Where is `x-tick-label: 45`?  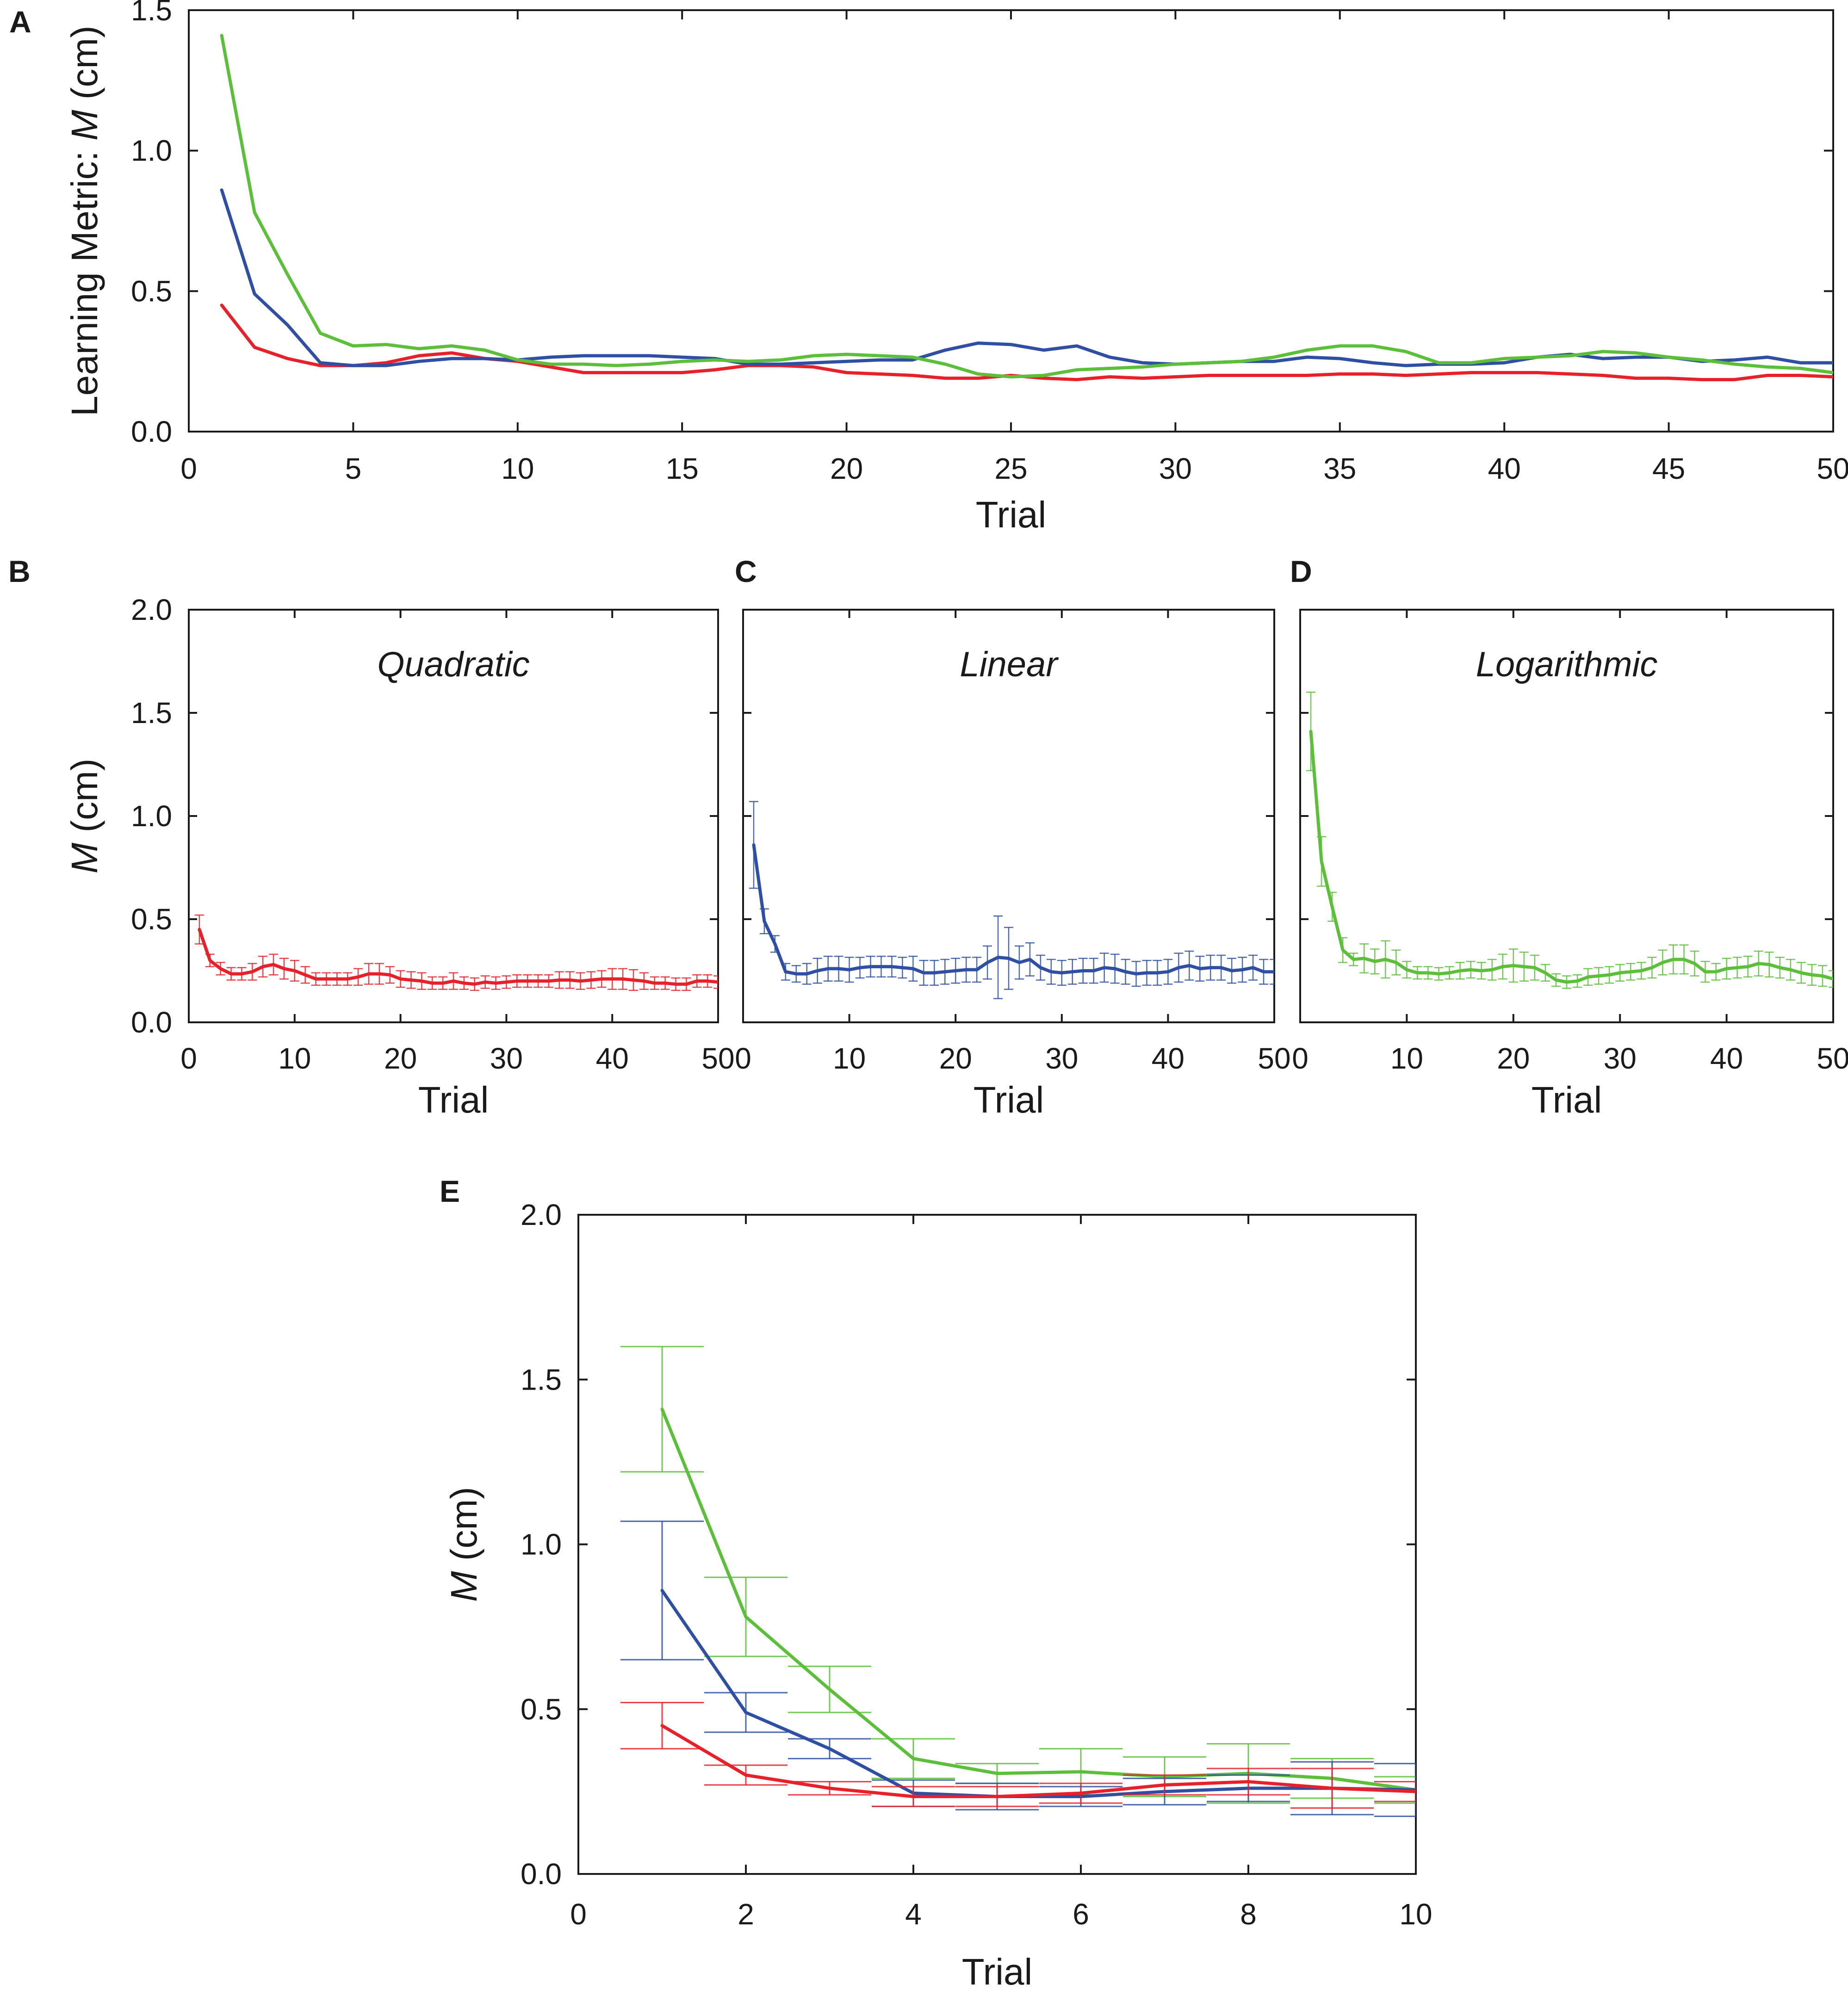 x-tick-label: 45 is located at coordinates (1668, 469).